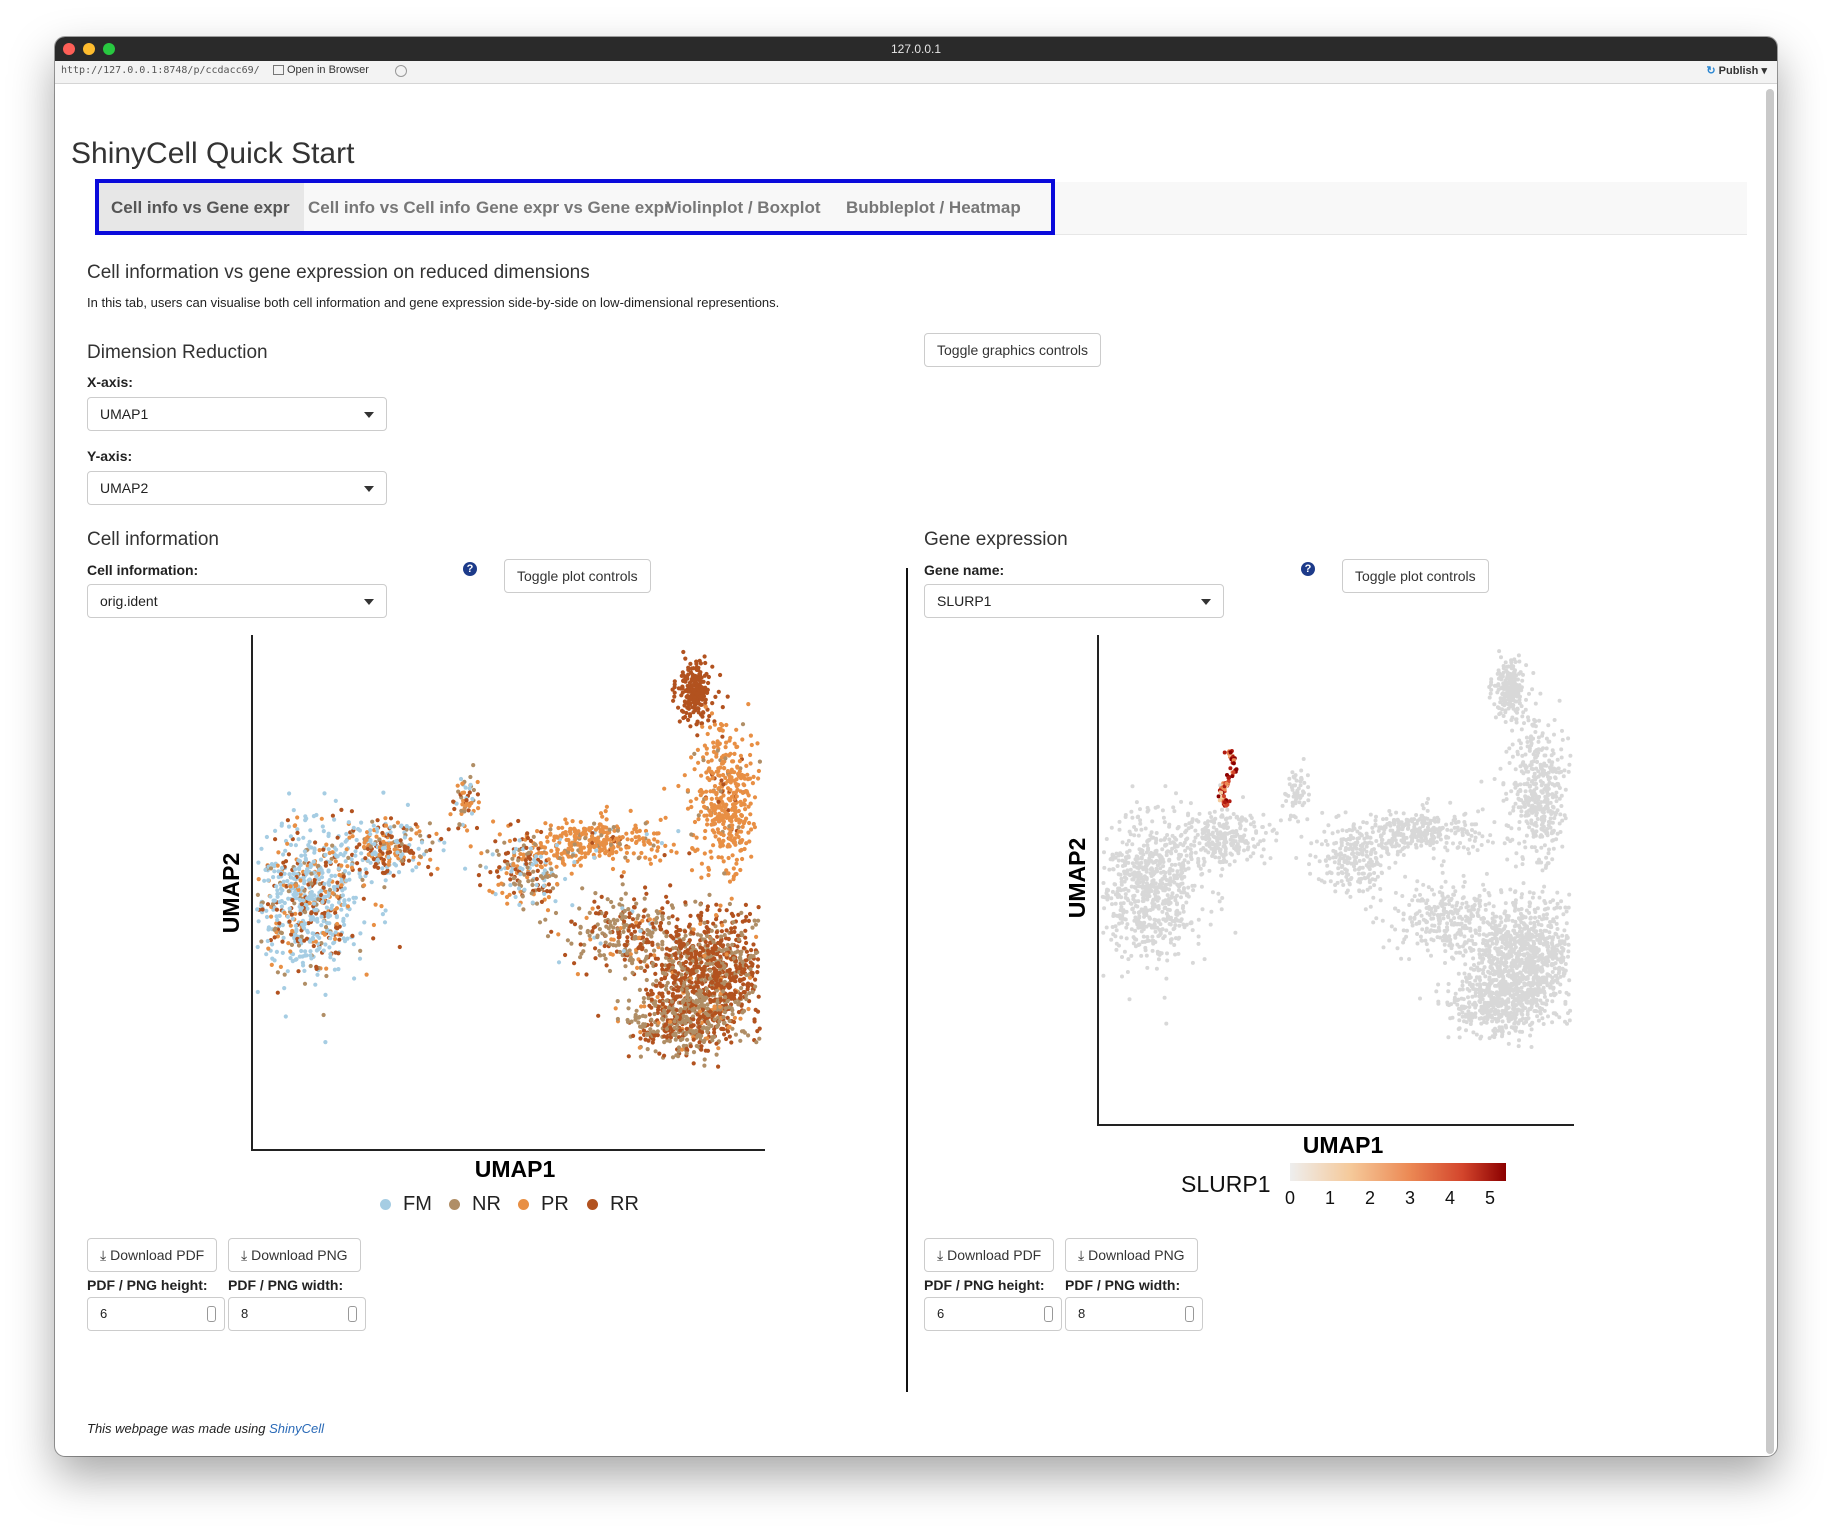 The width and height of the screenshot is (1832, 1529). What do you see at coordinates (237, 414) in the screenshot?
I see `xaxis-select: UMAP1` at bounding box center [237, 414].